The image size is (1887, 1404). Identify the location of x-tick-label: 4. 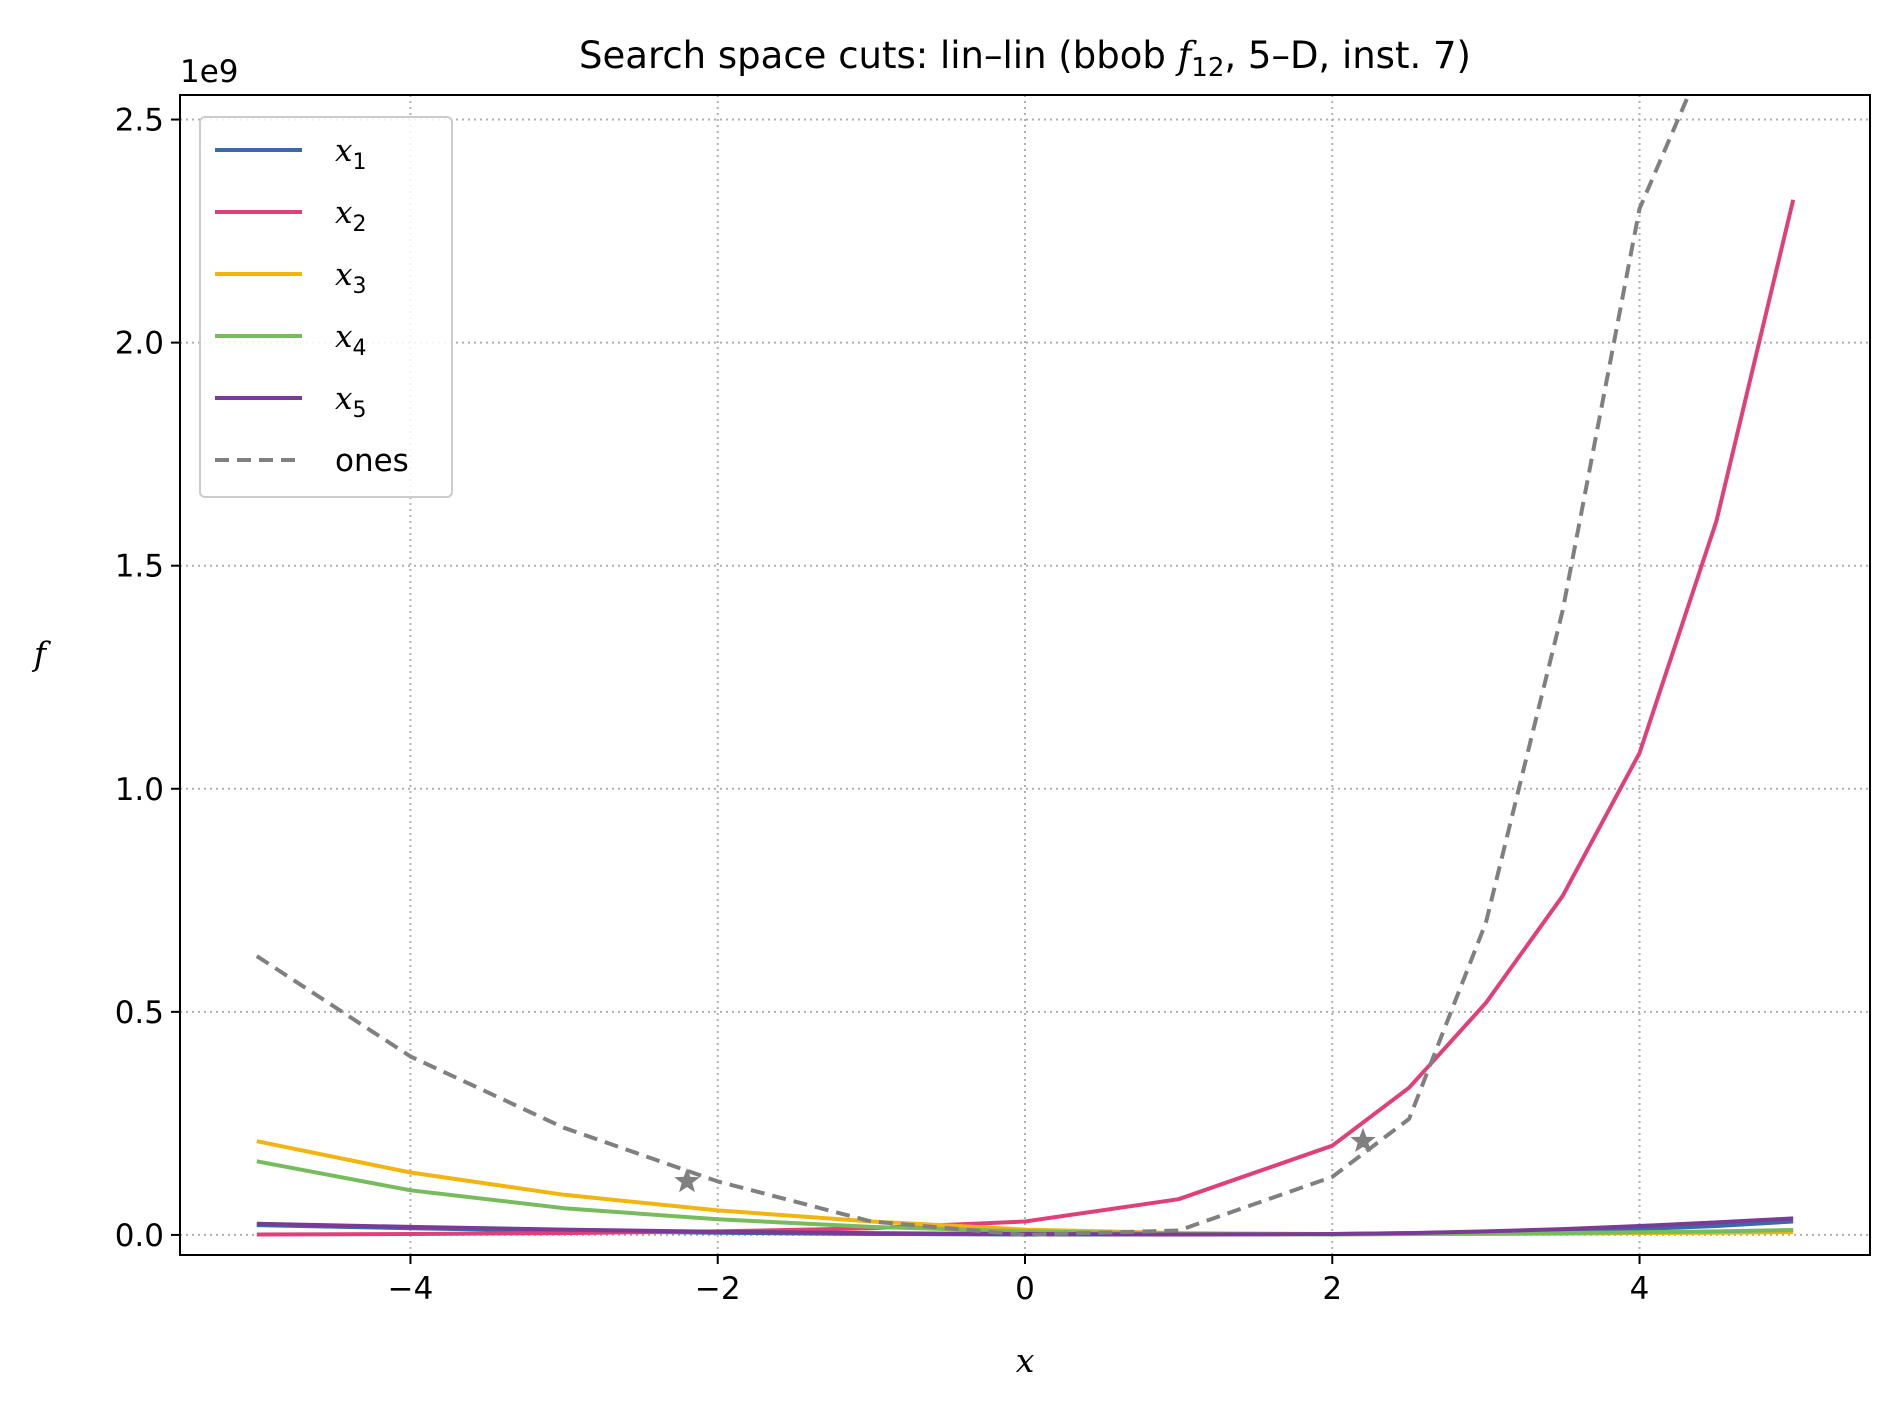
(1640, 1289).